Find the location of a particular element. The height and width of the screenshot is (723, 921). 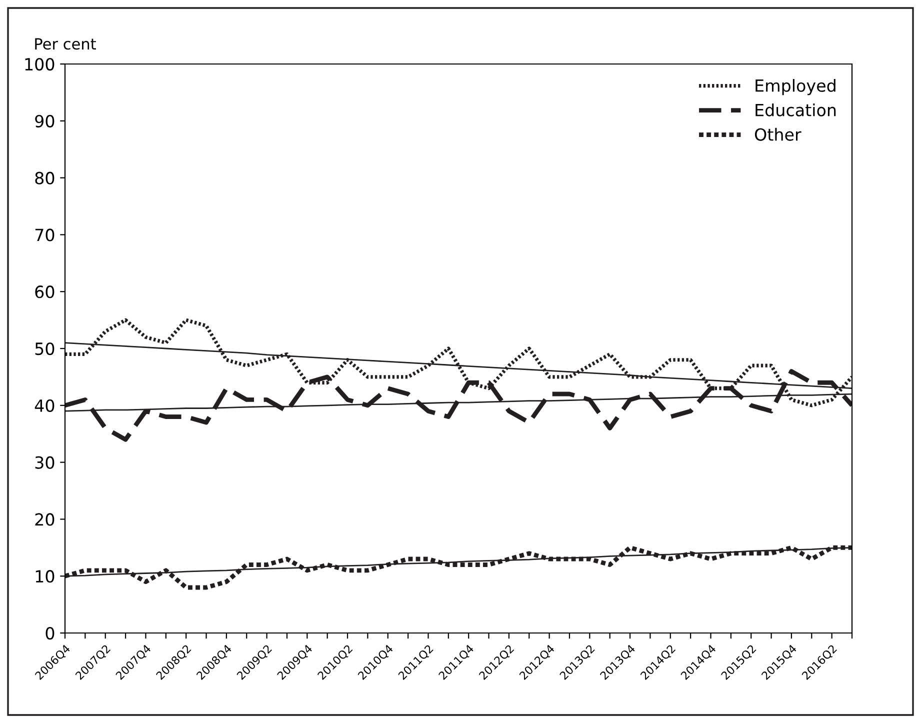

y-tick-label: 70 is located at coordinates (44, 235).